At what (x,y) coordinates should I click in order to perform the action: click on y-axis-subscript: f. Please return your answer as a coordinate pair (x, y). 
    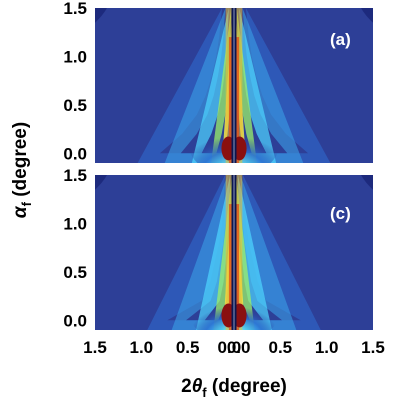
    Looking at the image, I should click on (26, 203).